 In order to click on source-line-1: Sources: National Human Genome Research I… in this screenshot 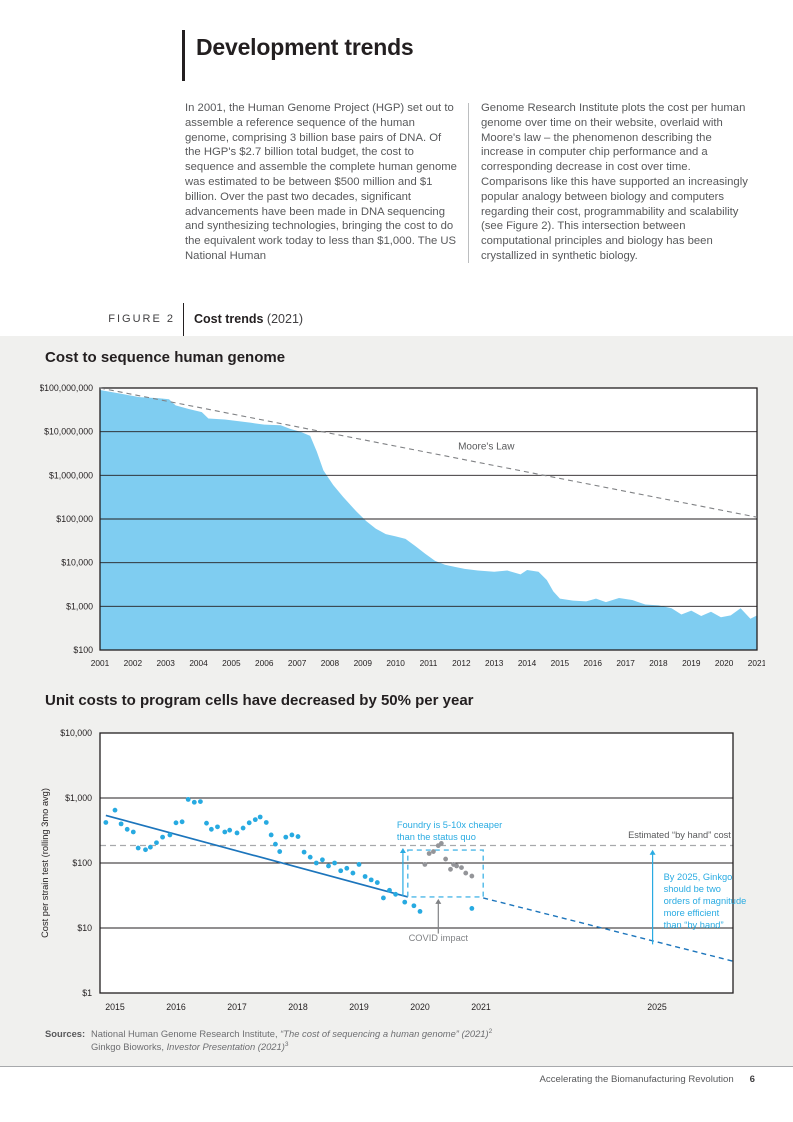, I will do `click(268, 1033)`.